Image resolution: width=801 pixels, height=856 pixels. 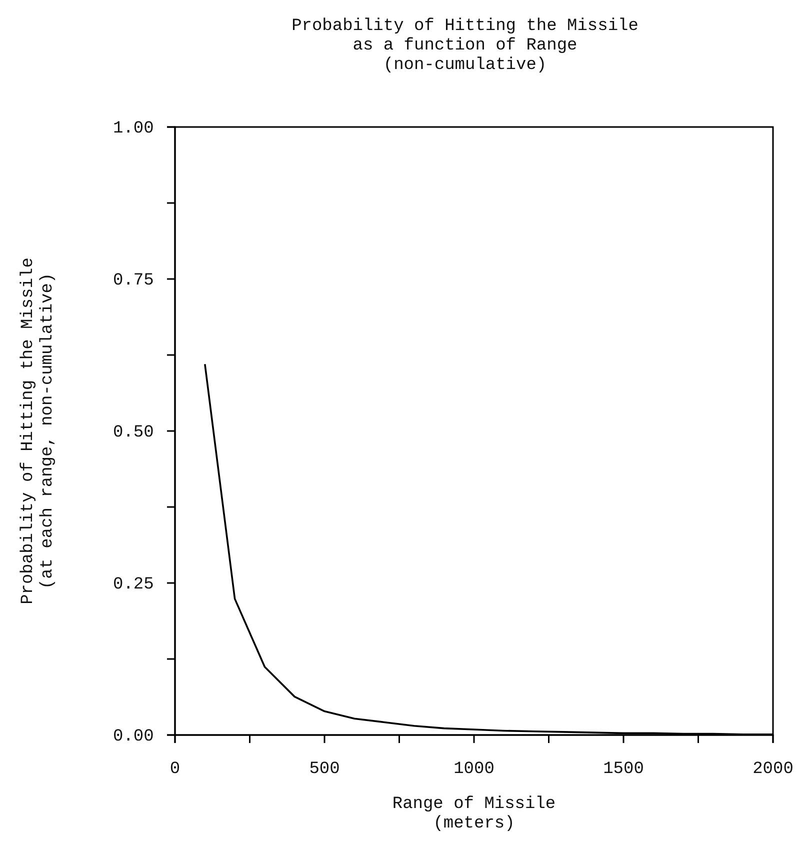 What do you see at coordinates (175, 770) in the screenshot?
I see `x-tick-label: 0` at bounding box center [175, 770].